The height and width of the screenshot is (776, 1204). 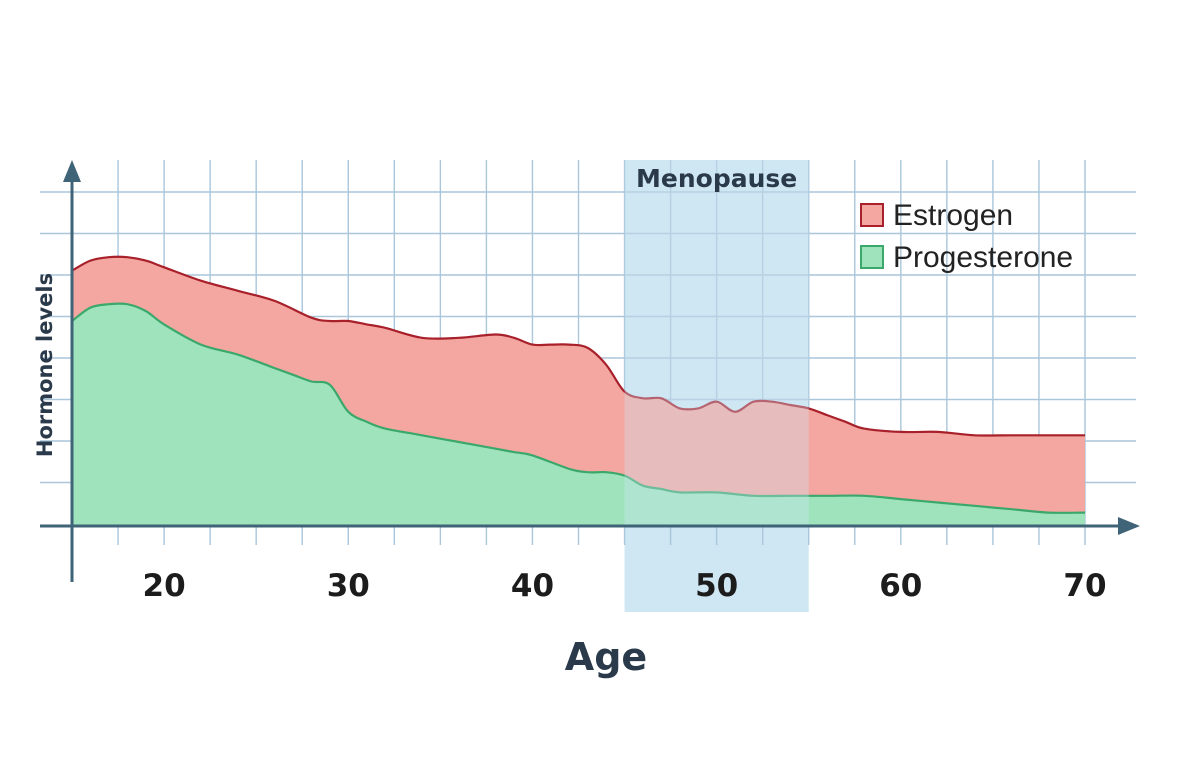 I want to click on x-axis-title: Age, so click(x=606, y=657).